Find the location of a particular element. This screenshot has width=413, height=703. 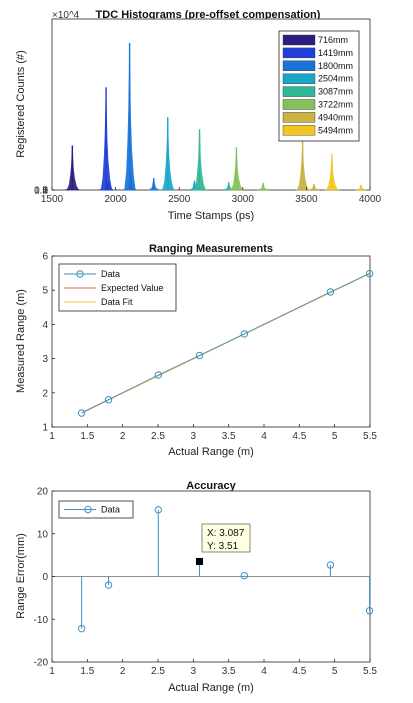

chart-1-y-exponent: ×10^4 is located at coordinates (66, 15).